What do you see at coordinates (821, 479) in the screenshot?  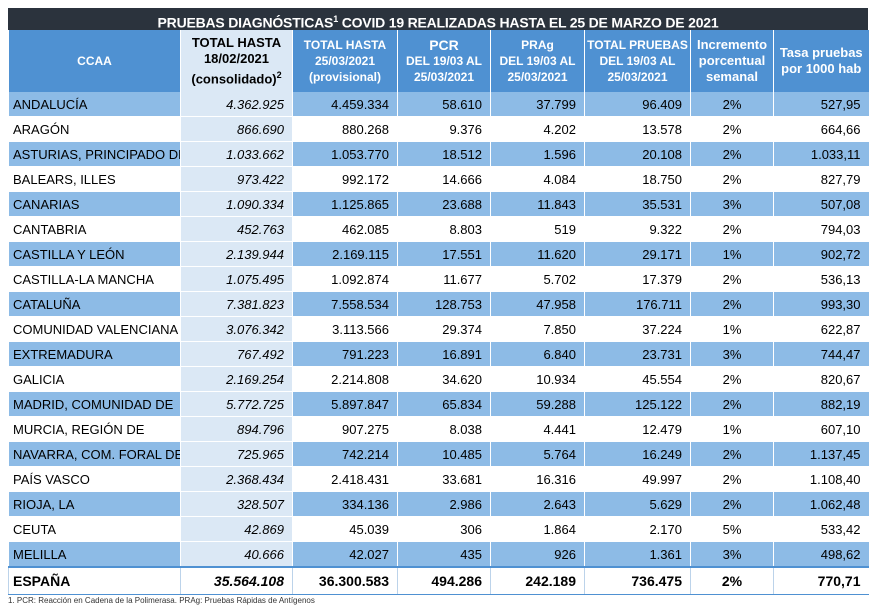 I see `cell-value: 1.108,40` at bounding box center [821, 479].